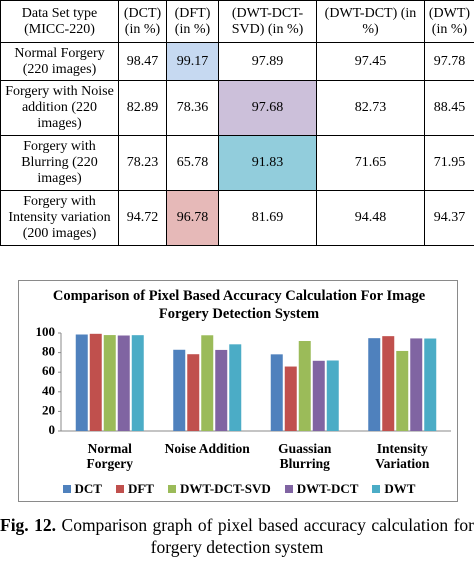  I want to click on cell: 94.48, so click(370, 218).